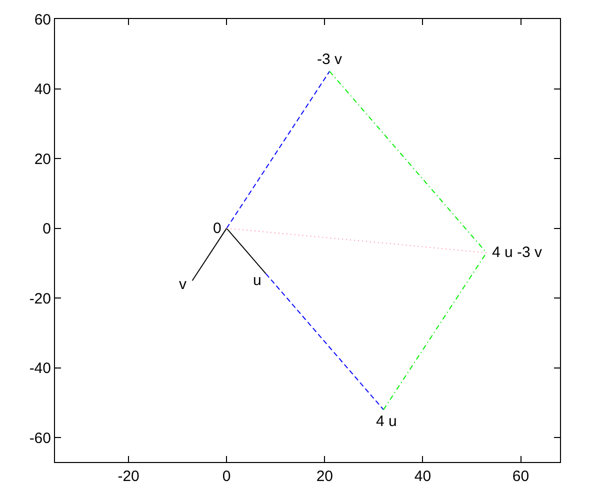 This screenshot has height=500, width=600. What do you see at coordinates (423, 476) in the screenshot?
I see `x-tick-label: 40` at bounding box center [423, 476].